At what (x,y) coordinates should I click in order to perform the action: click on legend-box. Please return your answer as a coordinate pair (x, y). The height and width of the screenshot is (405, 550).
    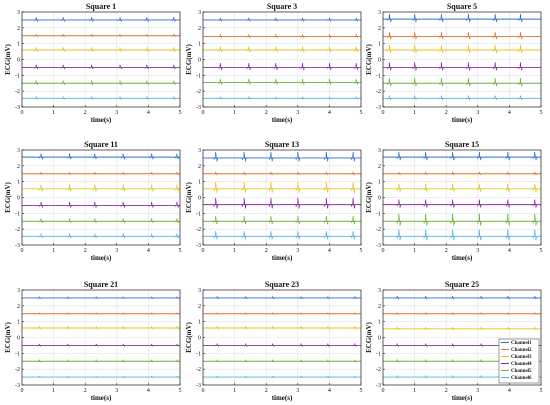
    Looking at the image, I should click on (519, 361).